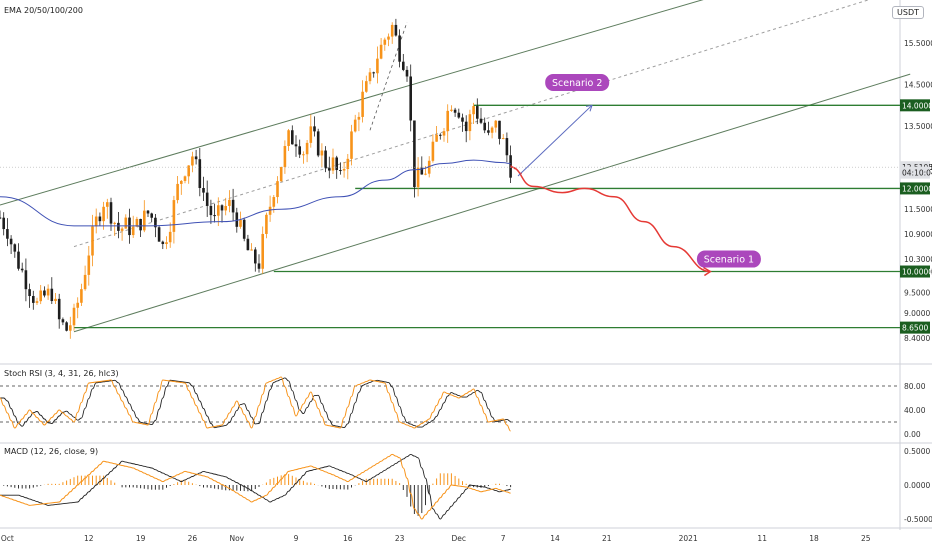 The height and width of the screenshot is (555, 932). Describe the element at coordinates (589, 108) in the screenshot. I see `scenario-2-arrowhead` at that location.